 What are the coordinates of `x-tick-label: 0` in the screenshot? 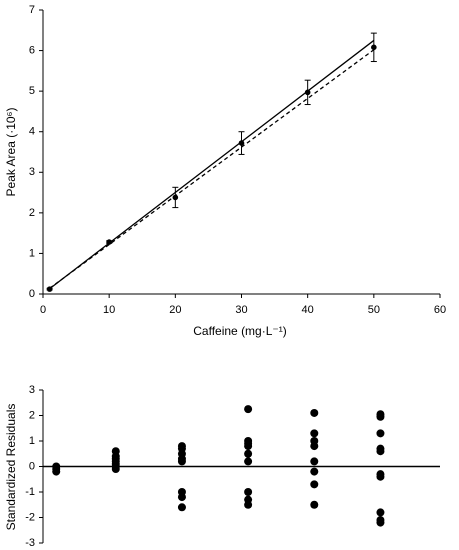 It's located at (43, 310).